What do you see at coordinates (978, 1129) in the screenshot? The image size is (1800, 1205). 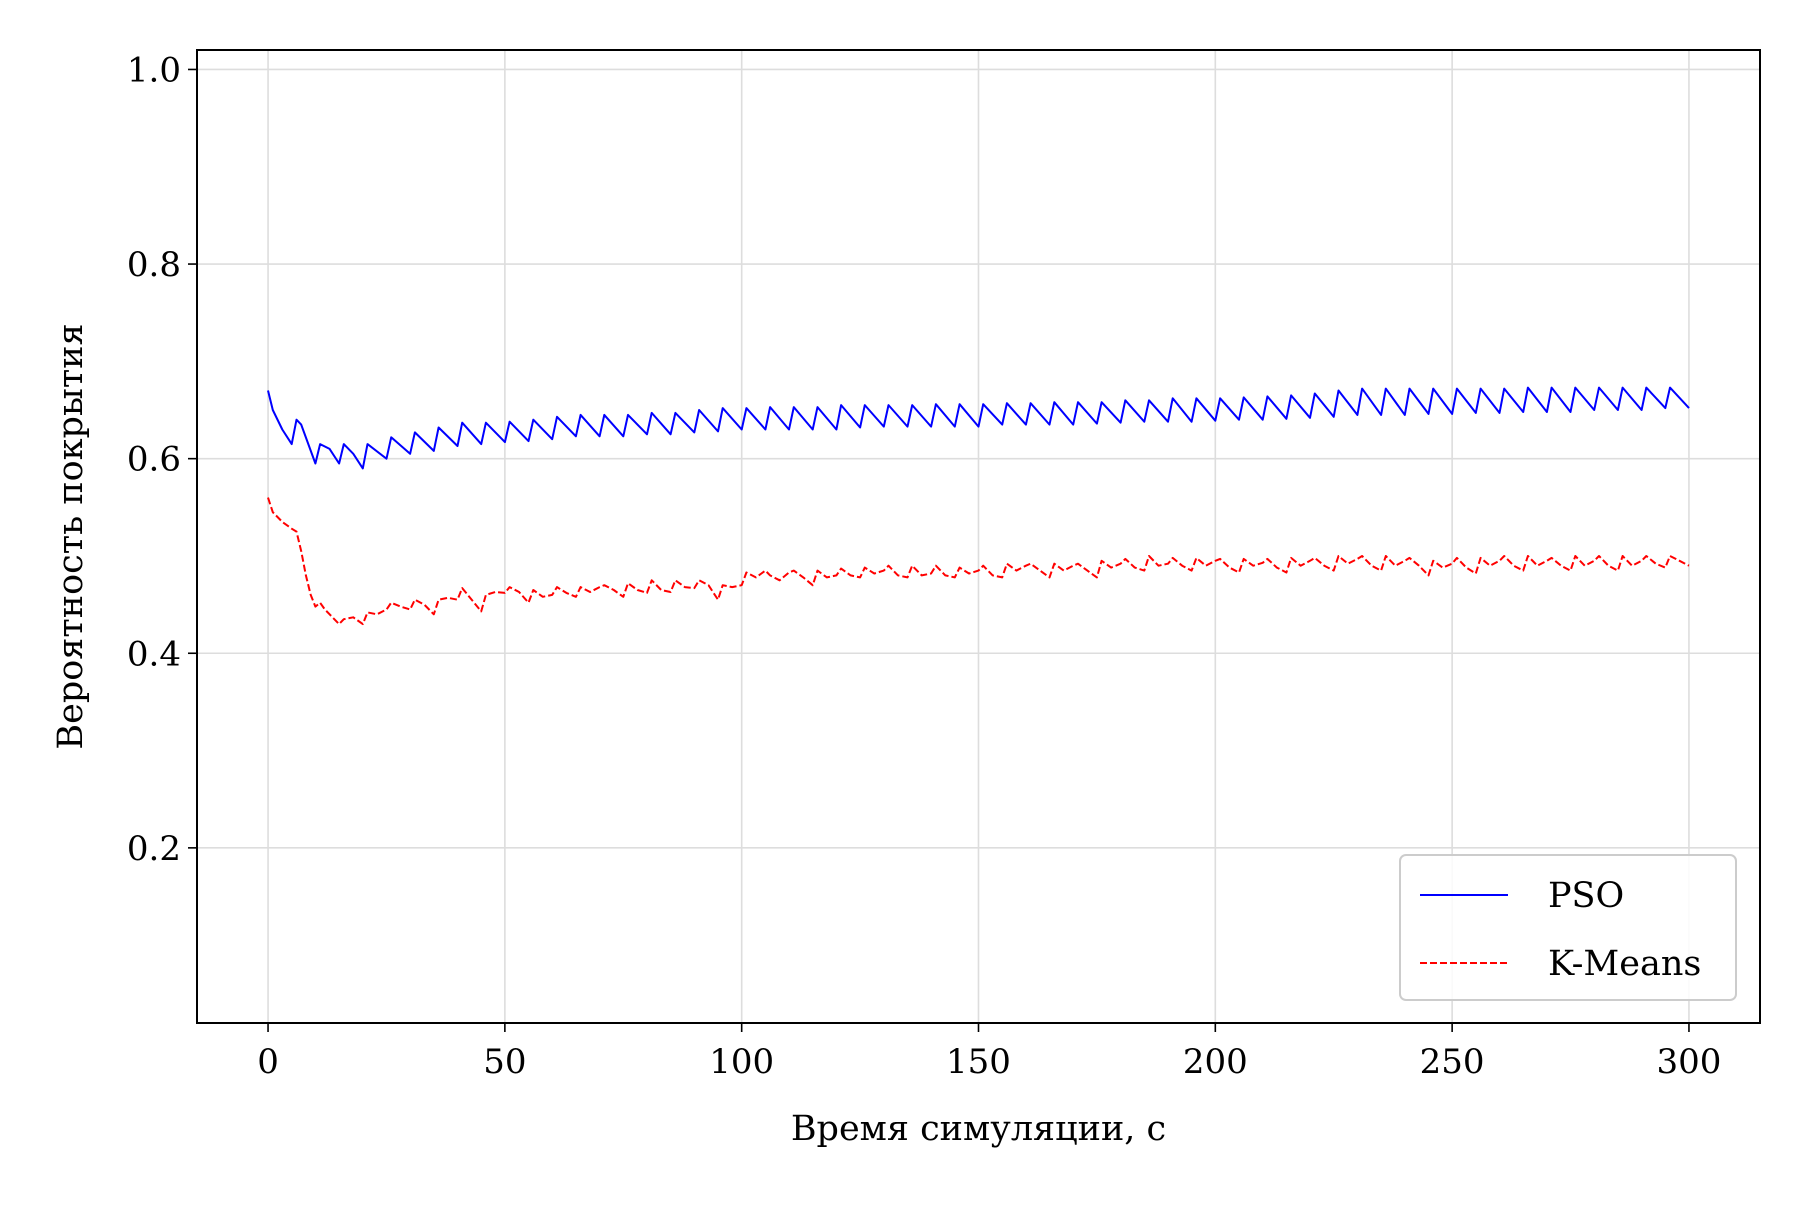 I see `x-axis-title: Время симуляции, с` at bounding box center [978, 1129].